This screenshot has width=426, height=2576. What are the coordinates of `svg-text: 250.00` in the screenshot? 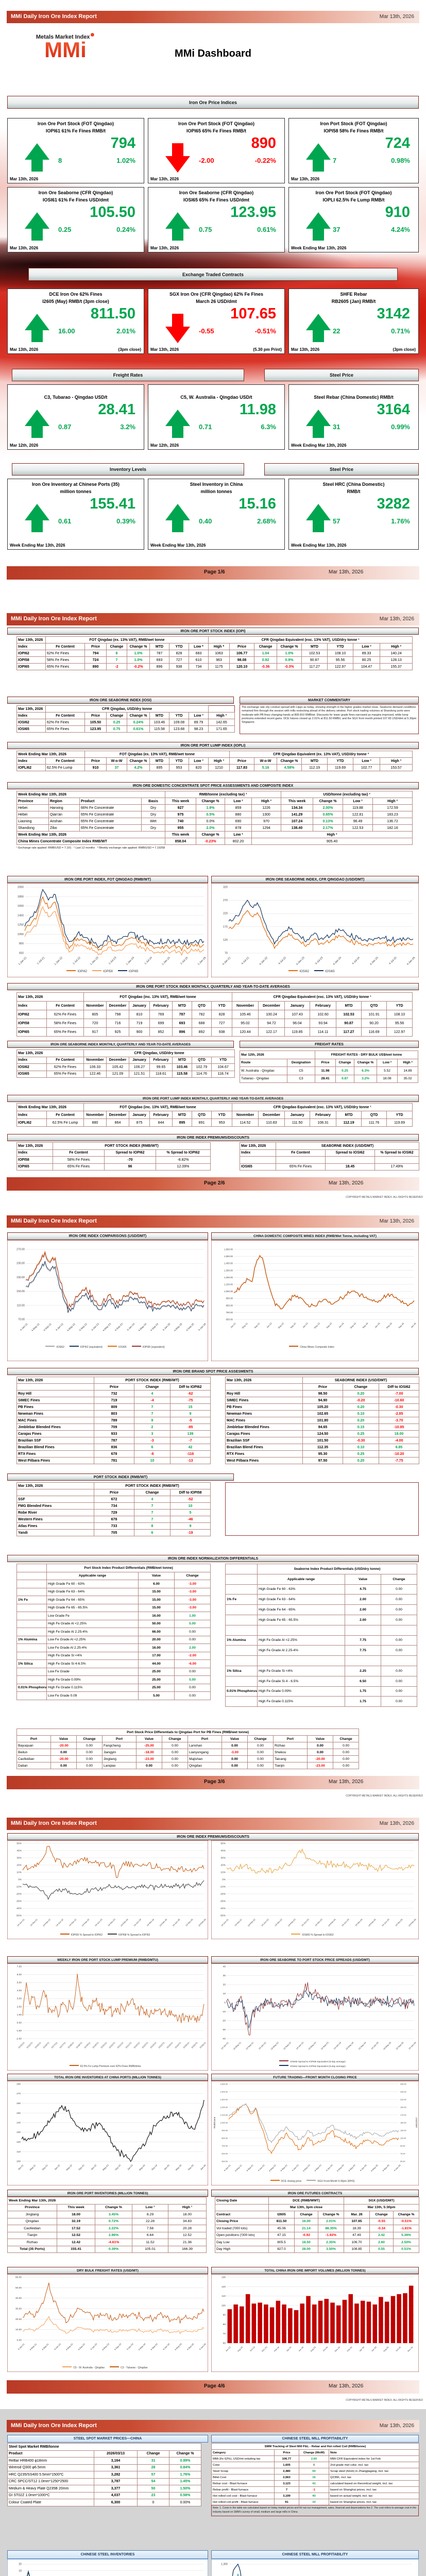 It's located at (403, 2084).